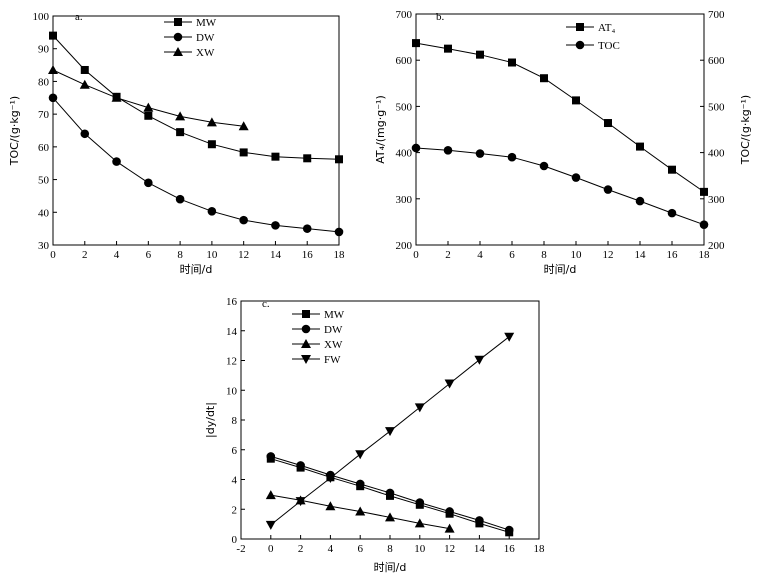 Image resolution: width=760 pixels, height=582 pixels. What do you see at coordinates (390, 567) in the screenshot?
I see `x-axis-label: 时间/d` at bounding box center [390, 567].